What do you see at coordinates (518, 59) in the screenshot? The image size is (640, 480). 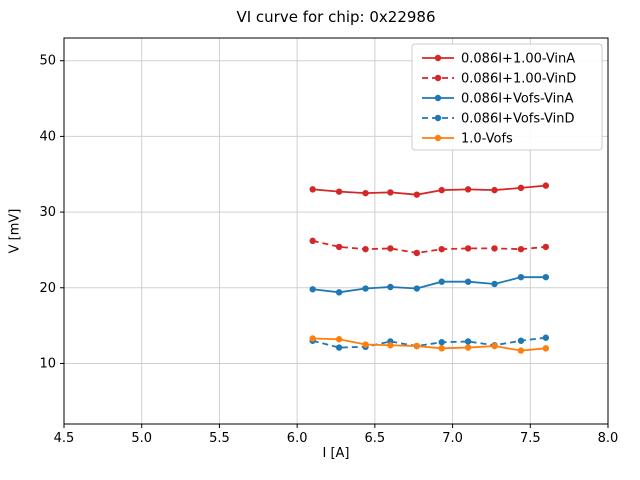 I see `legend-label: 0.086I+1.00-VinA` at bounding box center [518, 59].